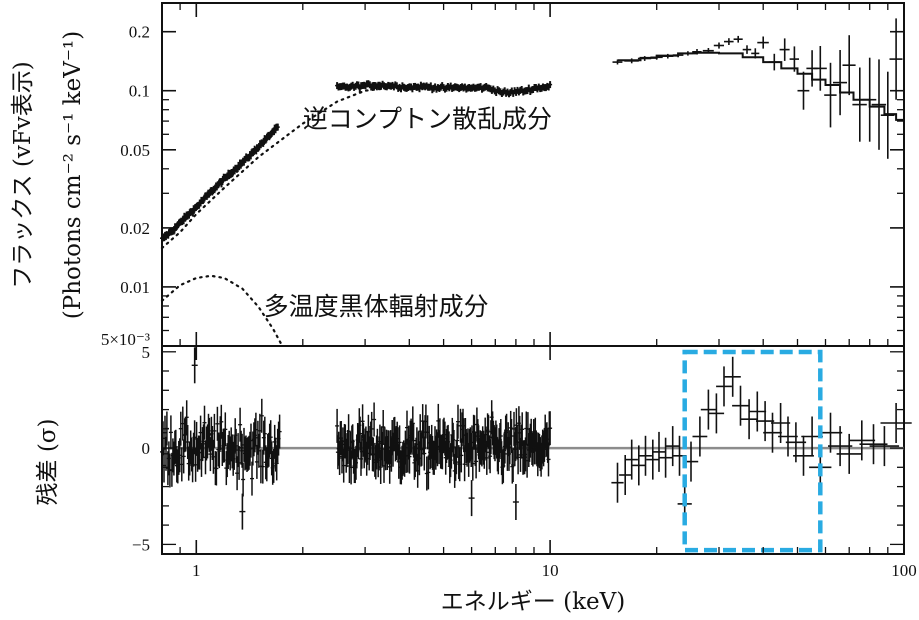 This screenshot has width=919, height=620. What do you see at coordinates (125, 339) in the screenshot?
I see `top-y-tick-label: 5×10⁻³` at bounding box center [125, 339].